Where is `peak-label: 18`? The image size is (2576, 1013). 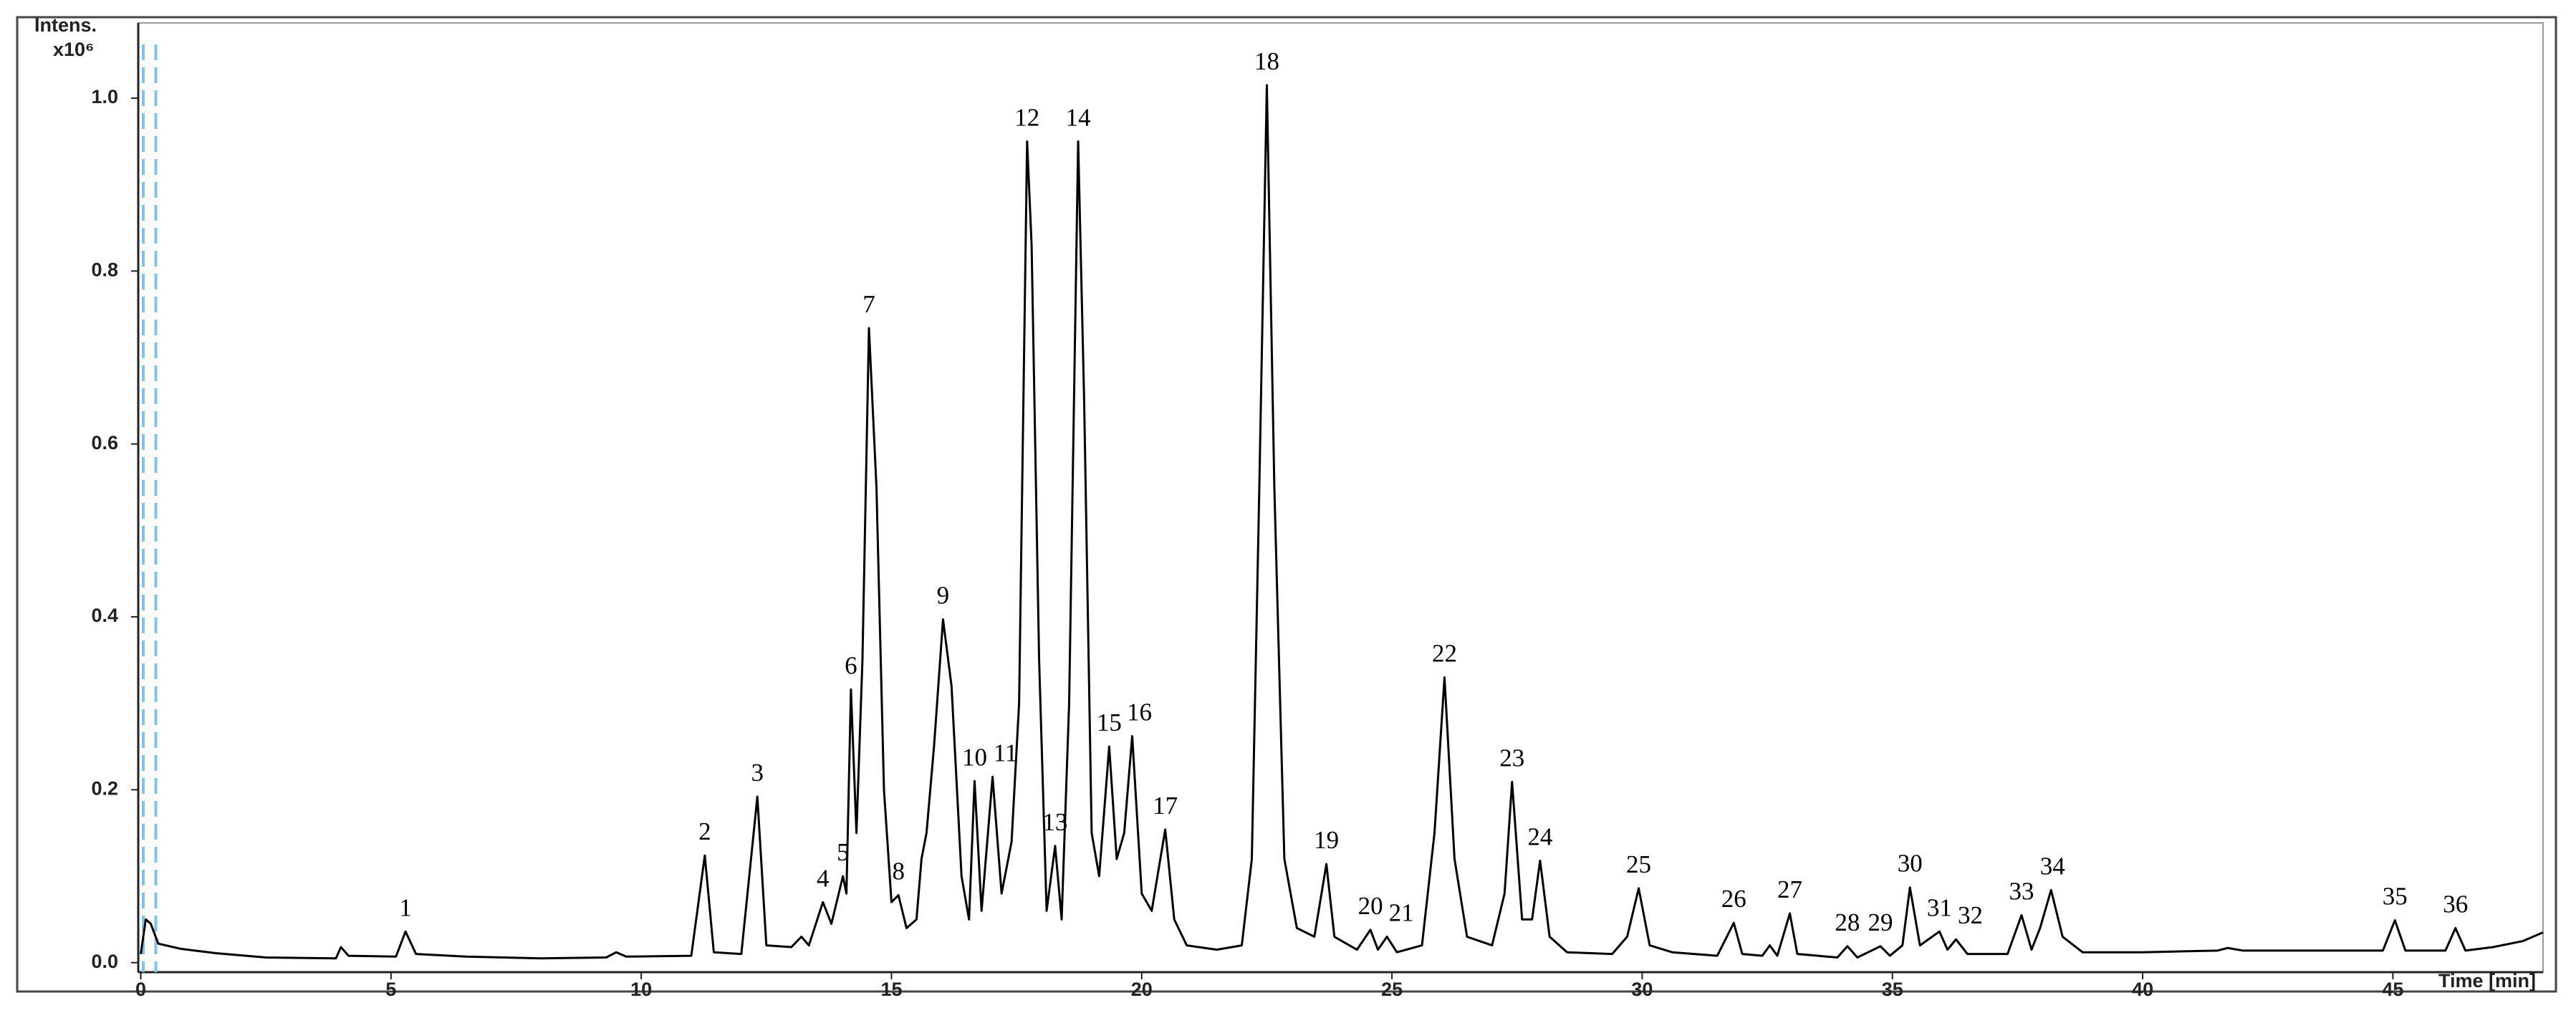 peak-label: 18 is located at coordinates (1267, 61).